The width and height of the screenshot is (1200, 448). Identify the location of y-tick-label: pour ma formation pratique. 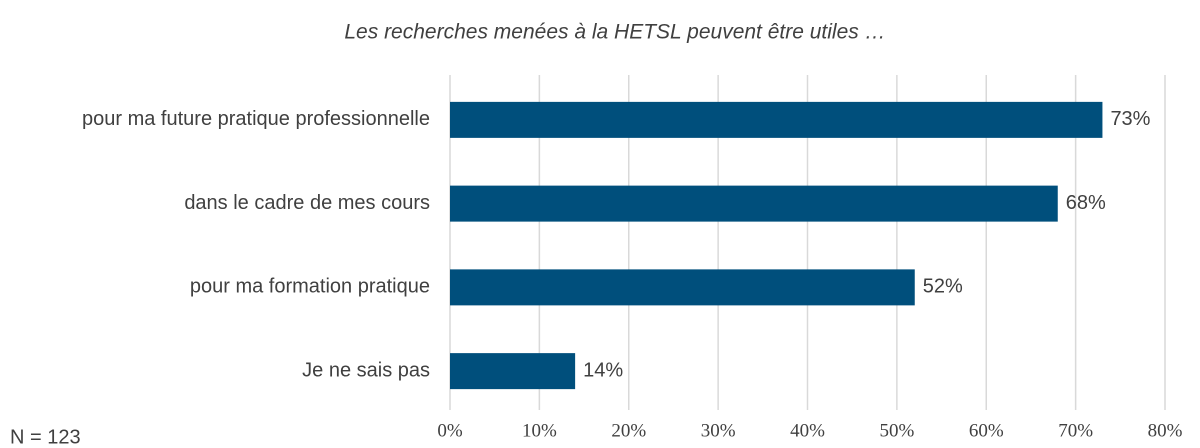
(310, 287).